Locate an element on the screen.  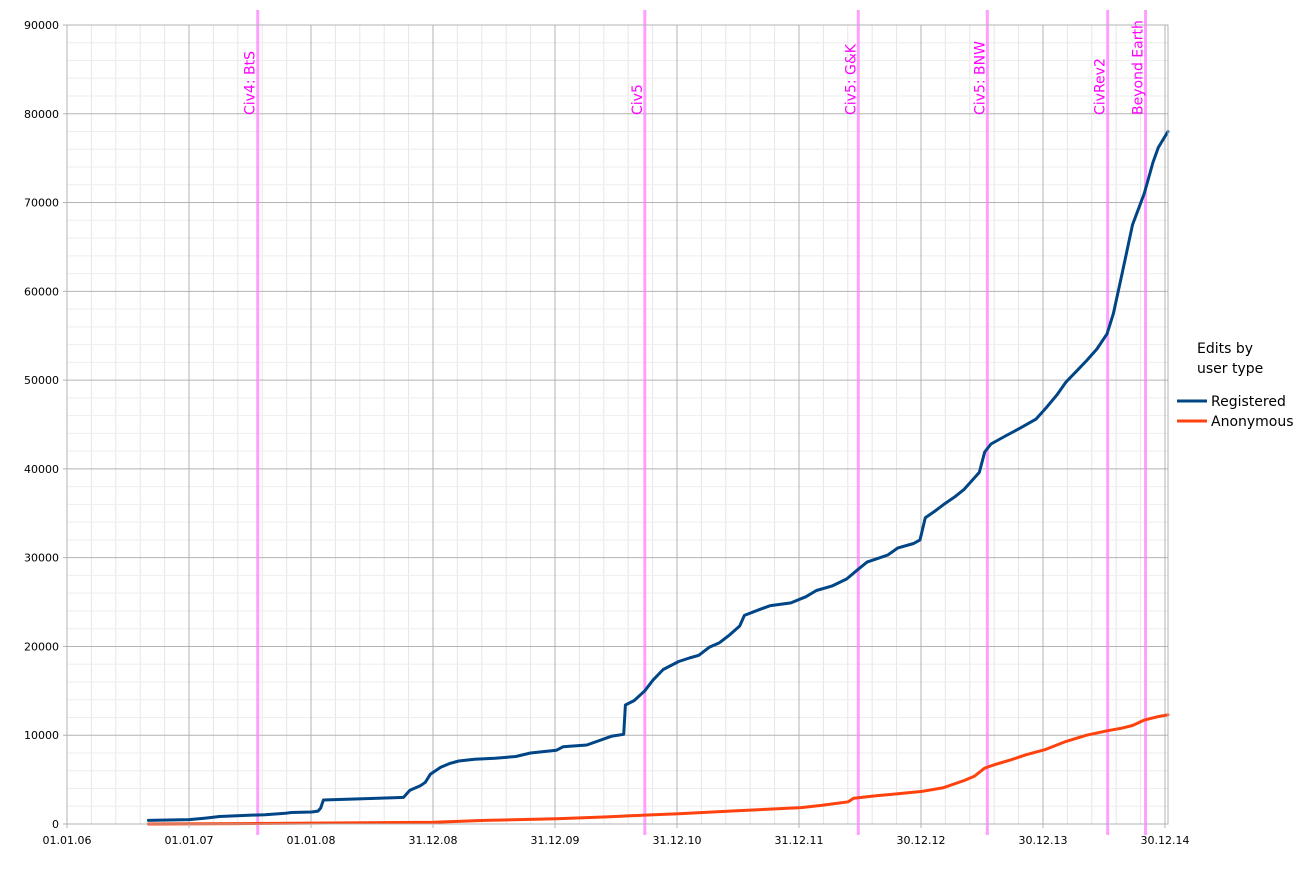
y-tick-label: 10000 is located at coordinates (41, 735).